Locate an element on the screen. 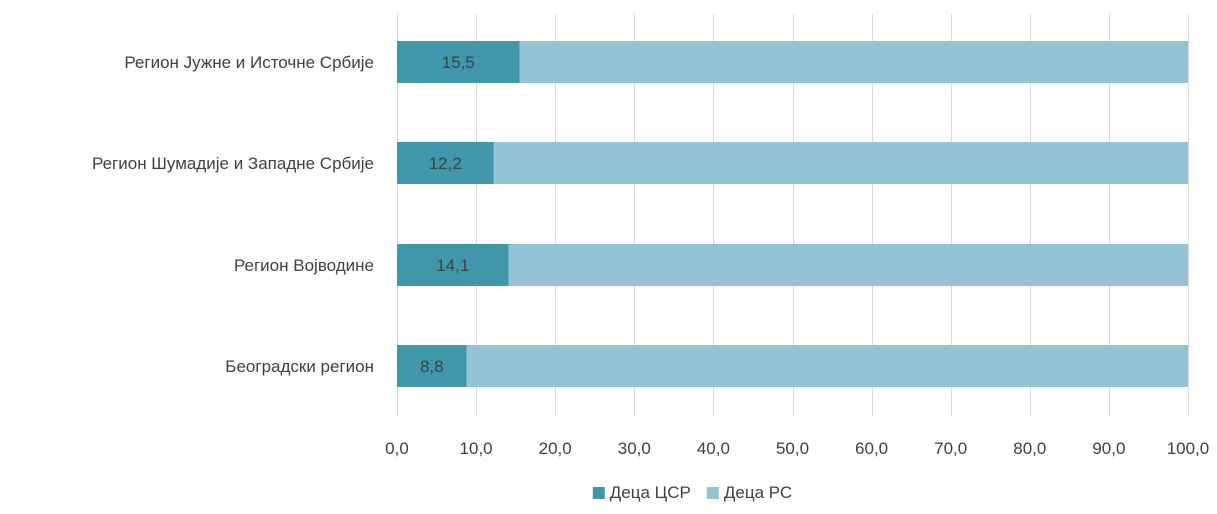 The image size is (1217, 514). category-label: Регион Шумадије и Западне Србије is located at coordinates (233, 163).